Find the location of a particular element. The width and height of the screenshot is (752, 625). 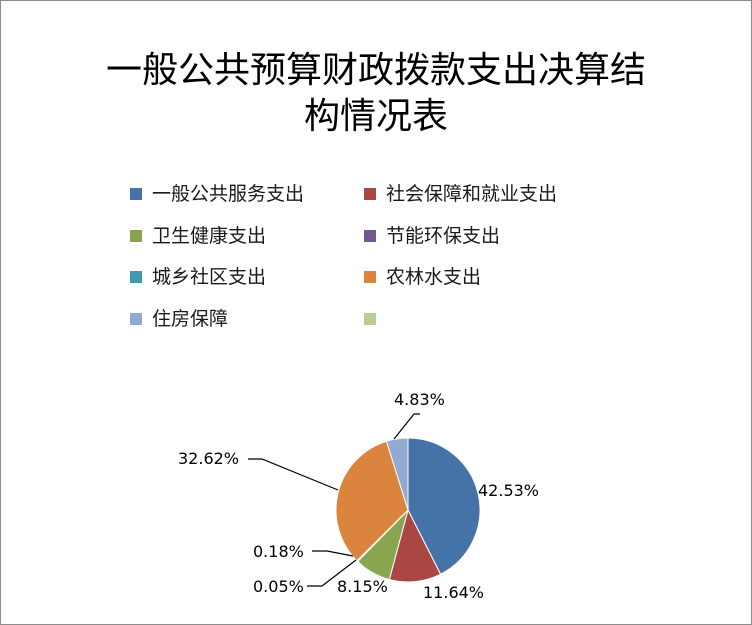

data-label-agriculture: 32.62% is located at coordinates (208, 458).